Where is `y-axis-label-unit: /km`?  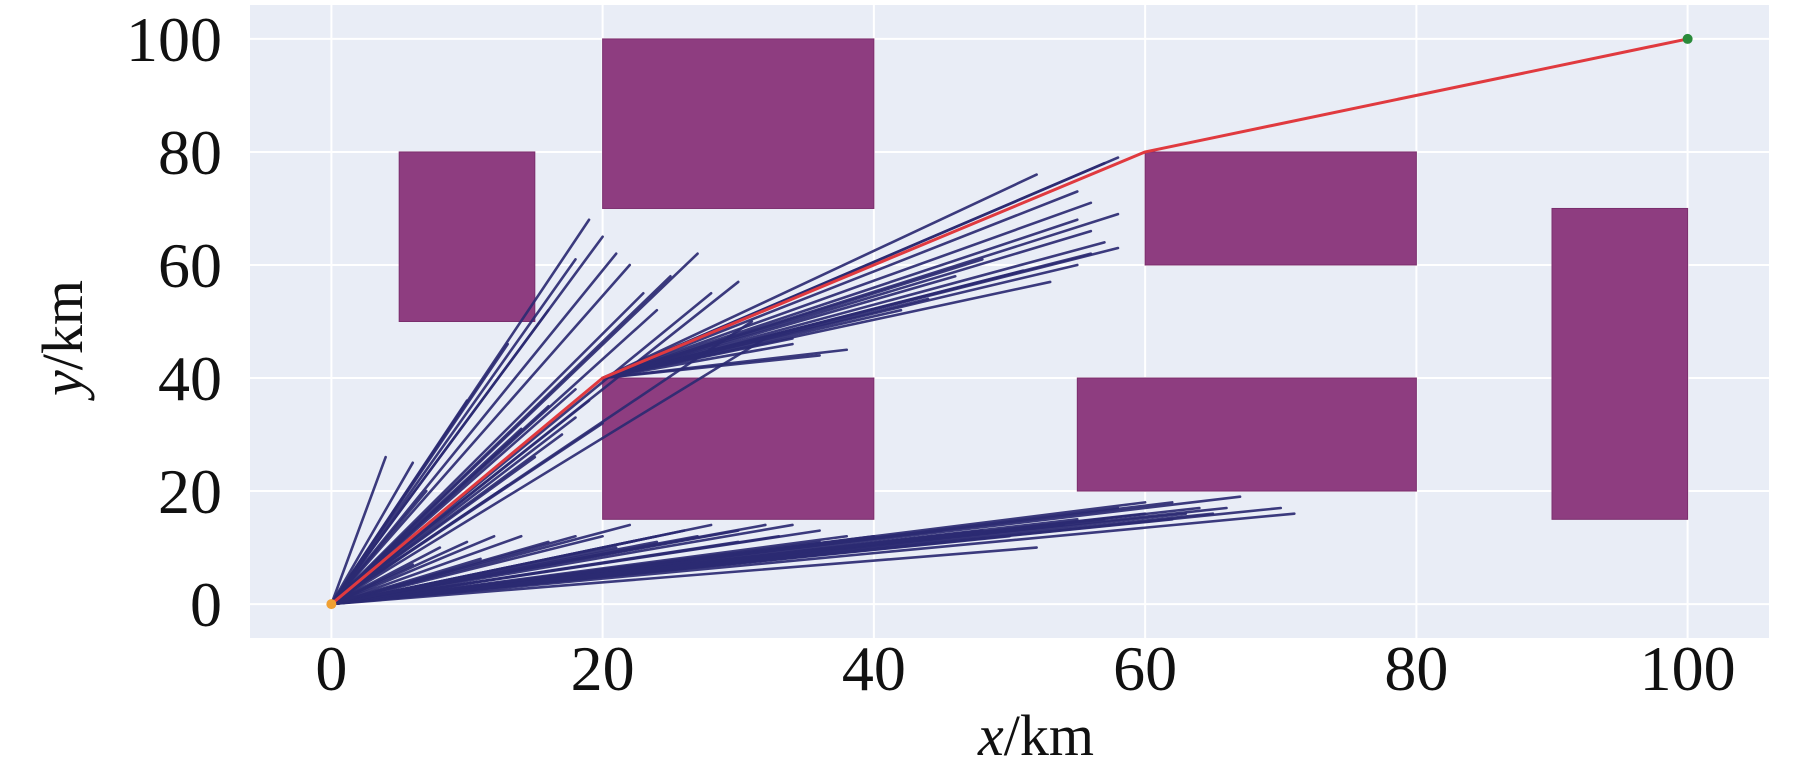
y-axis-label-unit: /km is located at coordinates (62, 325).